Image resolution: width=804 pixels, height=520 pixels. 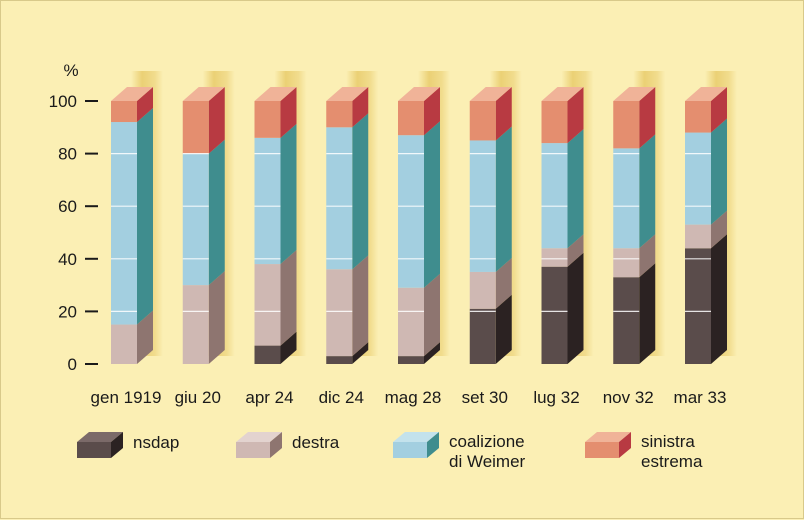 I want to click on legend-label: sinistra estrema, so click(x=672, y=451).